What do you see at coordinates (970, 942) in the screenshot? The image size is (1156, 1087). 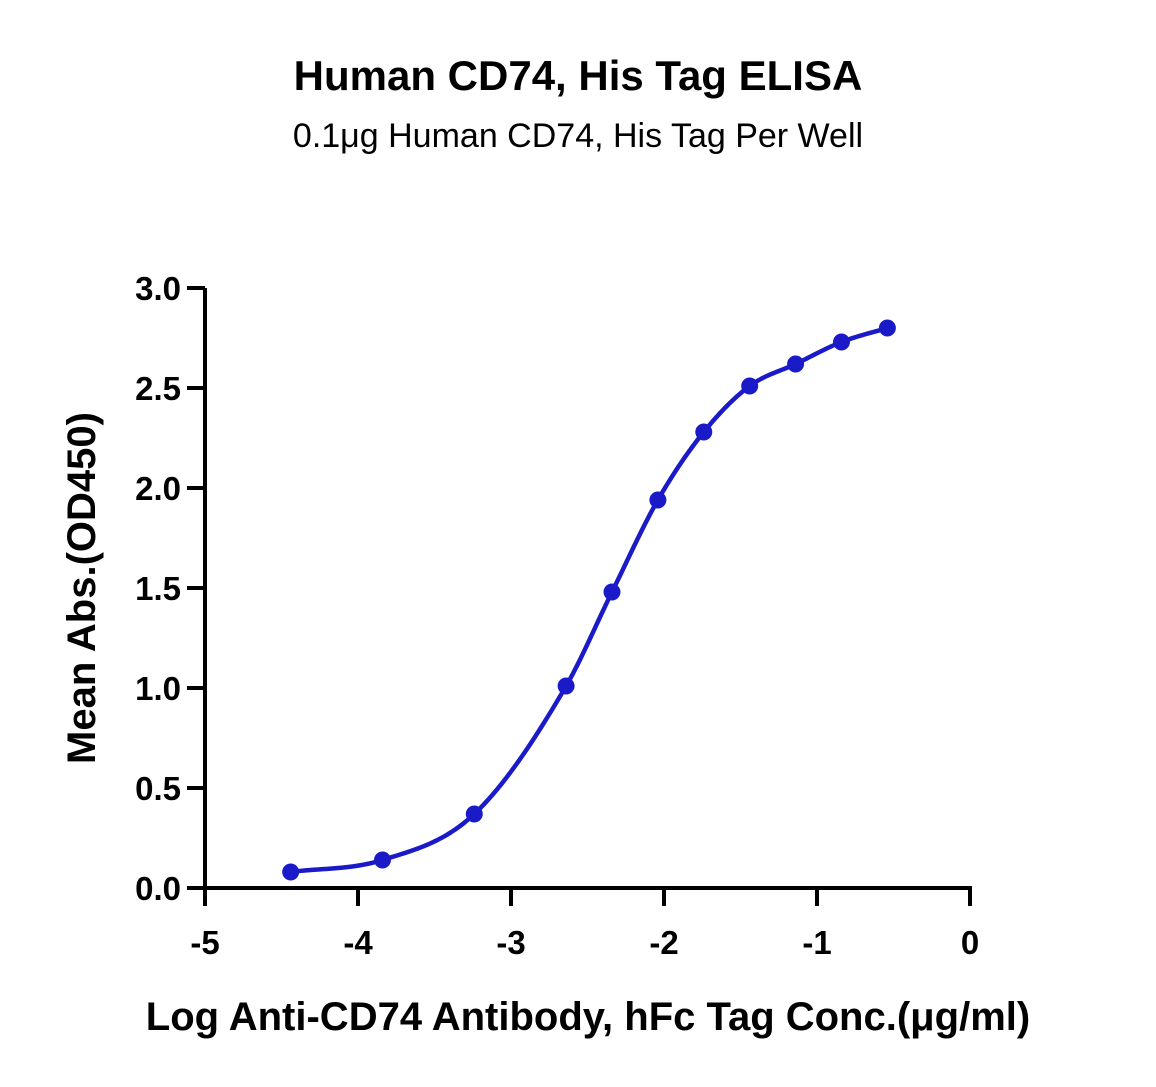 I see `x-tick-label: 0` at bounding box center [970, 942].